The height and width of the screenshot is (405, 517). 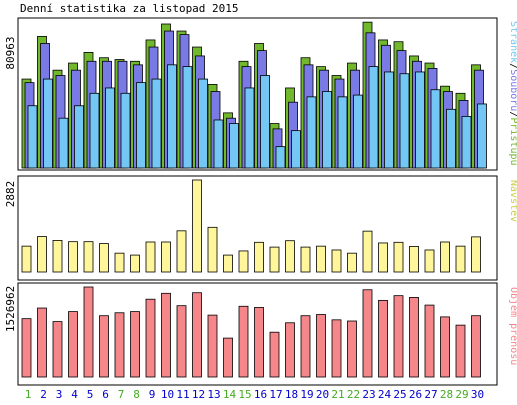 What do you see at coordinates (512, 141) in the screenshot?
I see `legend-entry-5: Přístupů` at bounding box center [512, 141].